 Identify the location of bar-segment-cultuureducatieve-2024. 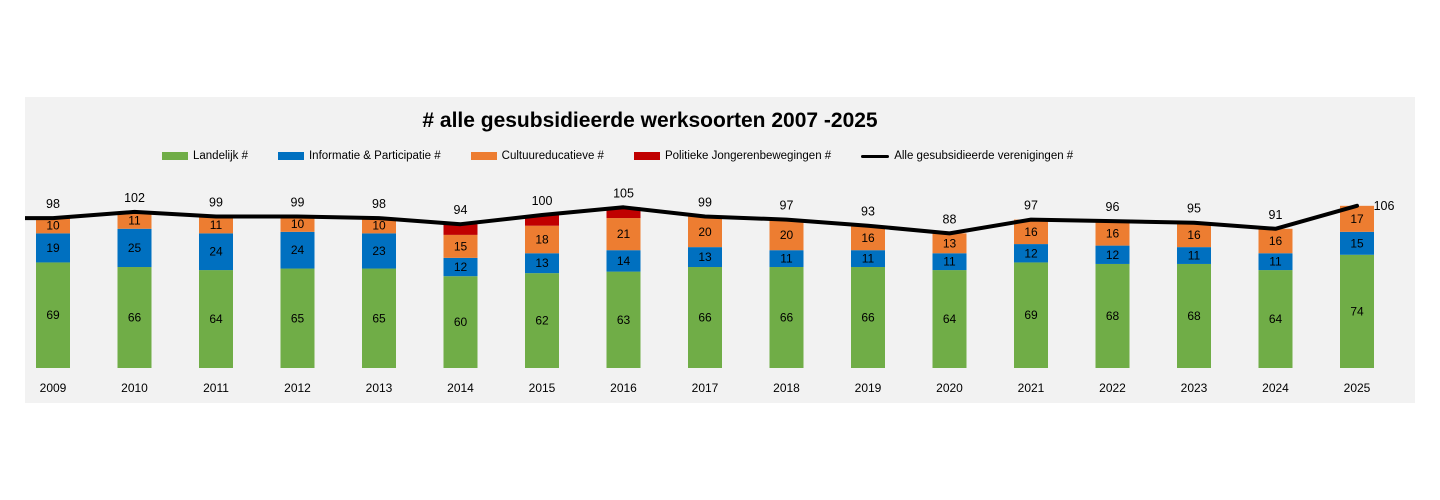
(1275, 241).